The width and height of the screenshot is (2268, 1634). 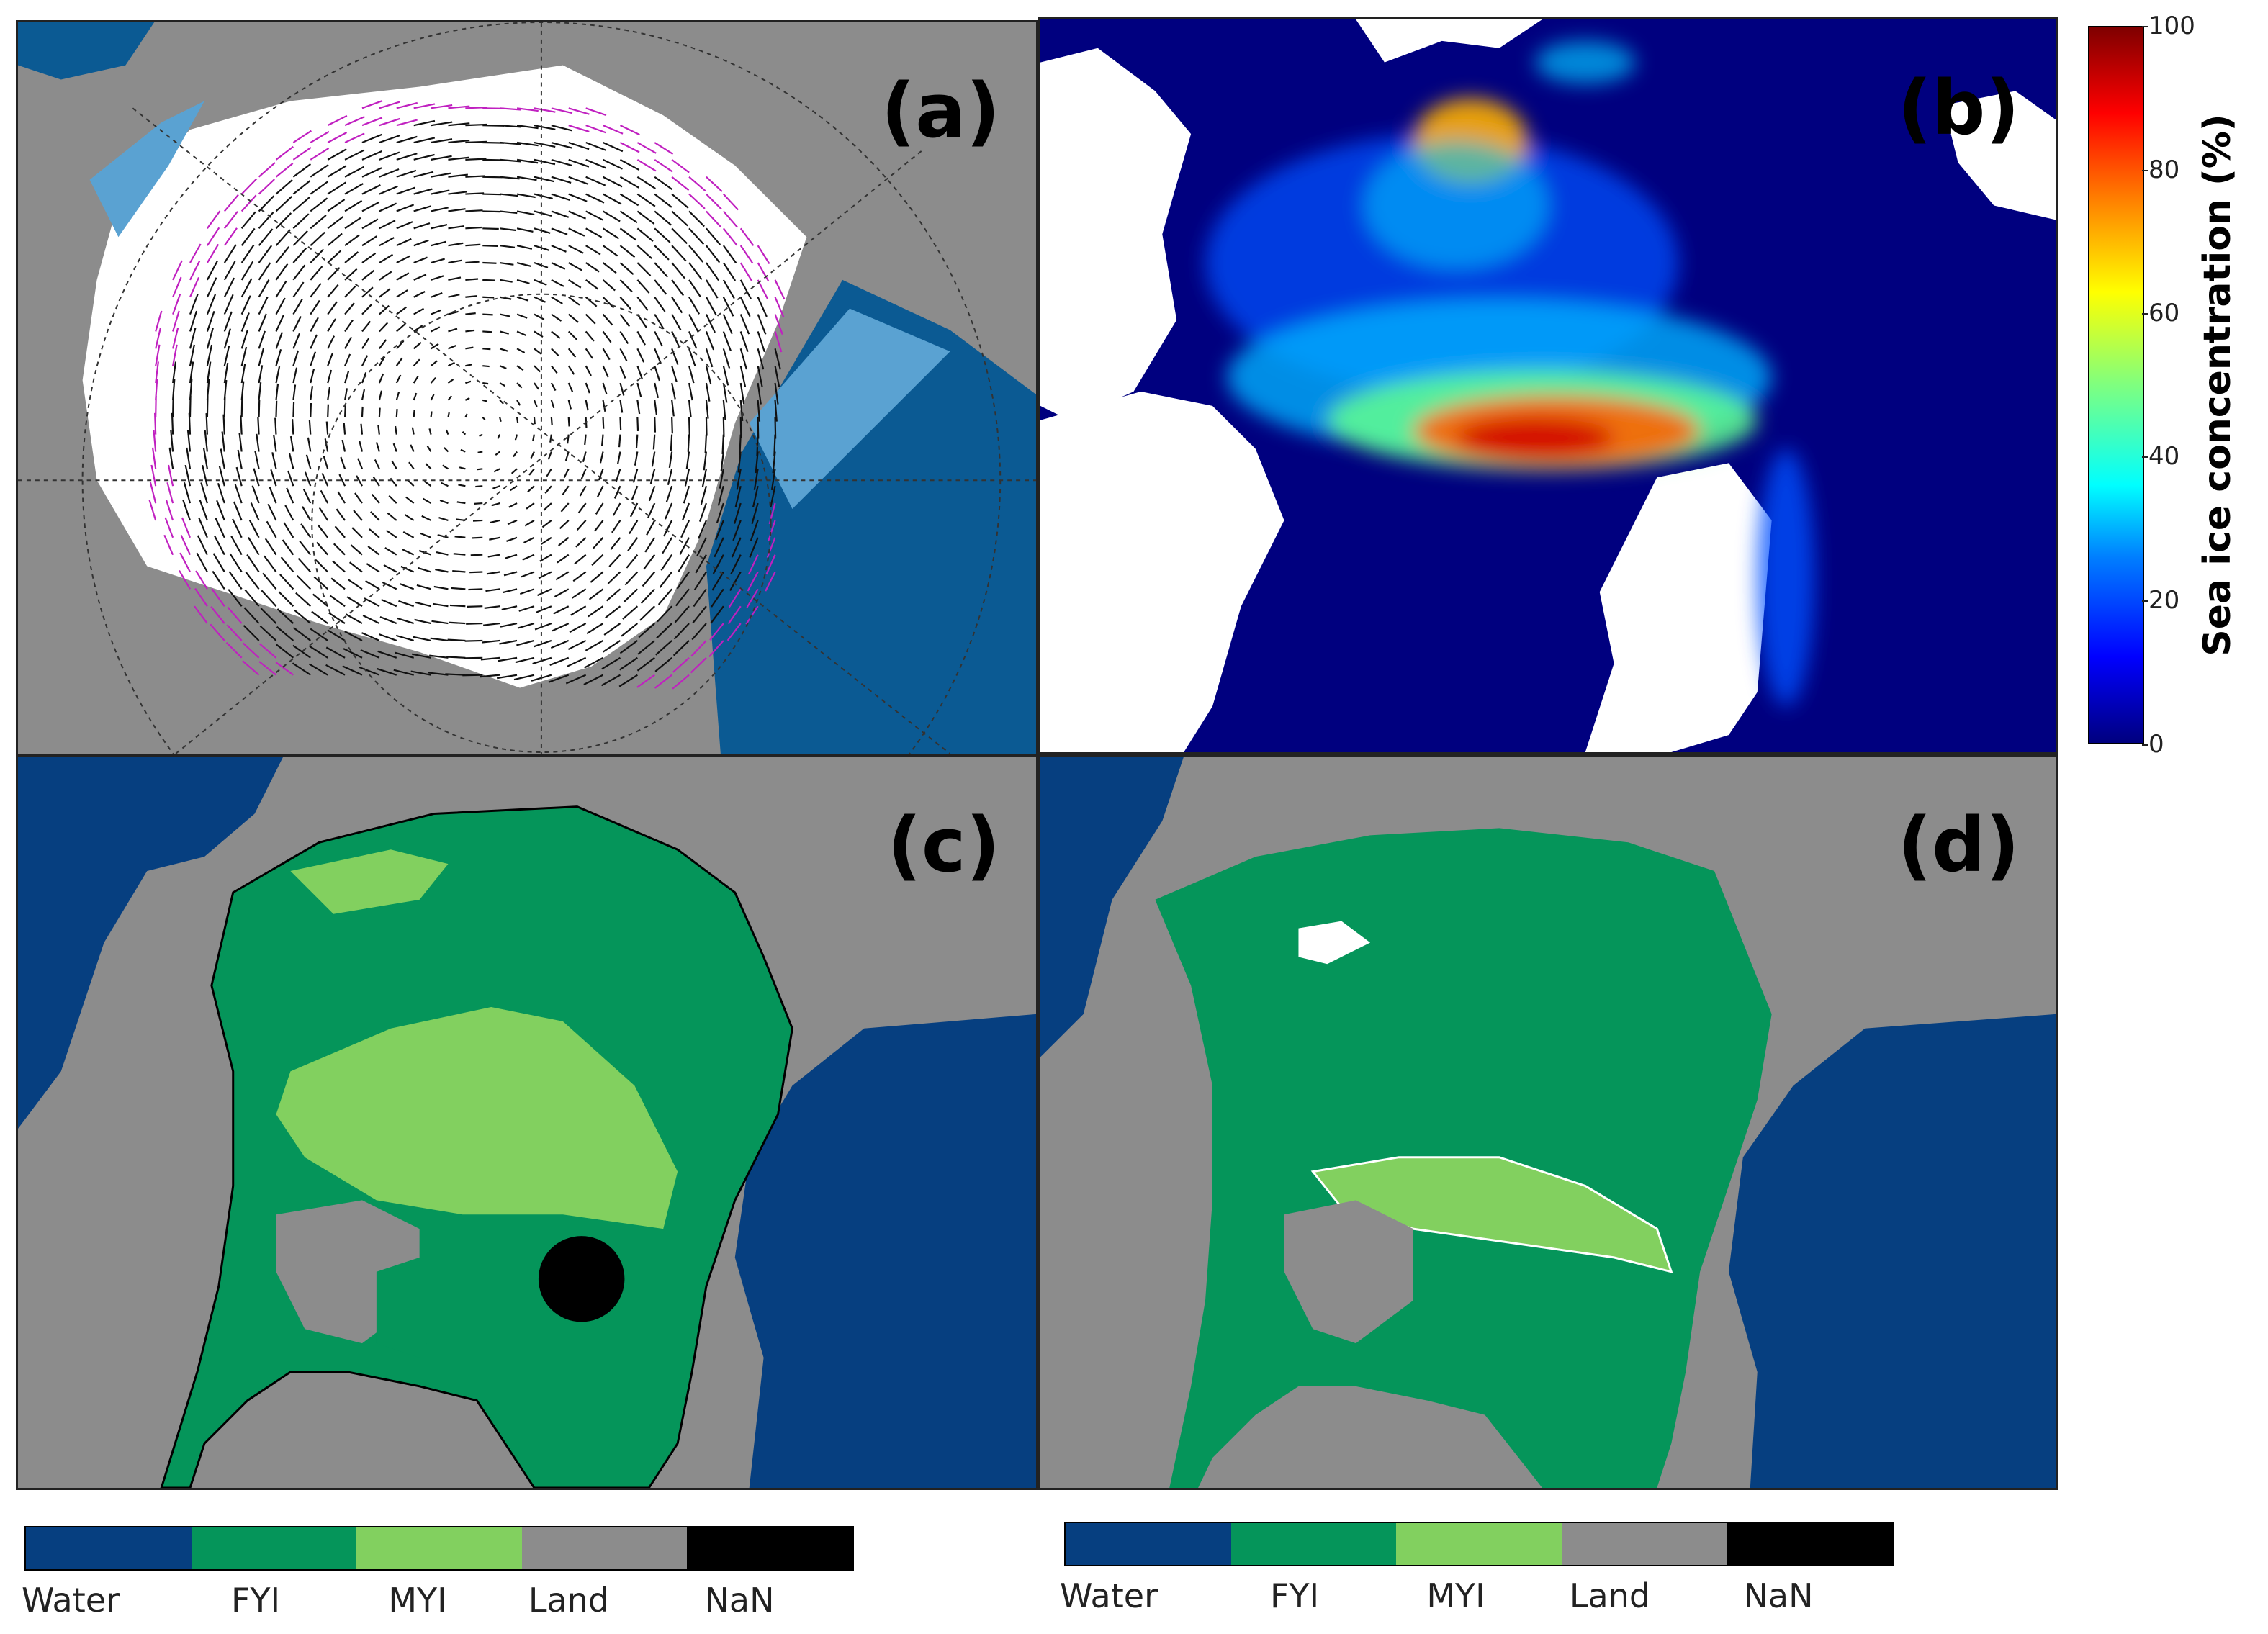 What do you see at coordinates (1116, 234) in the screenshot?
I see `land-mask-left` at bounding box center [1116, 234].